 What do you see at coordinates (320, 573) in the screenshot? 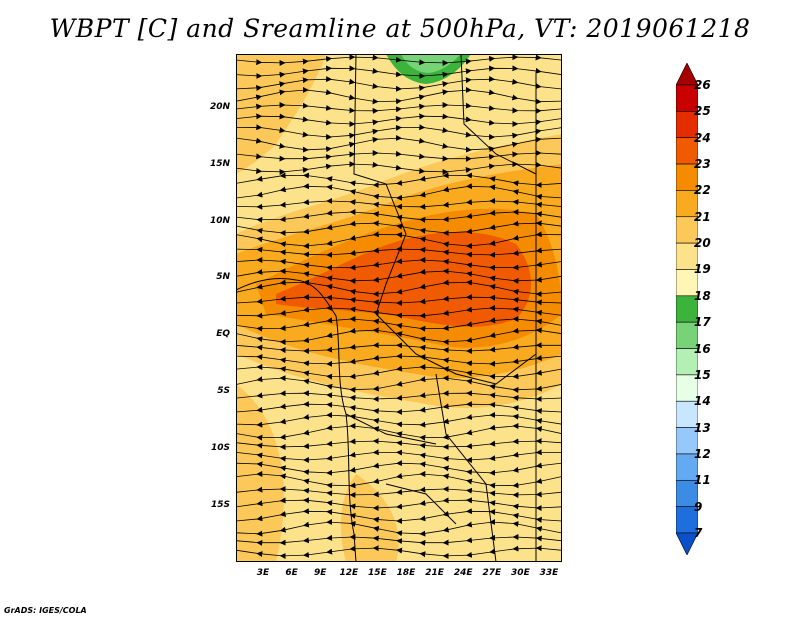
I see `lon-label: 9E` at bounding box center [320, 573].